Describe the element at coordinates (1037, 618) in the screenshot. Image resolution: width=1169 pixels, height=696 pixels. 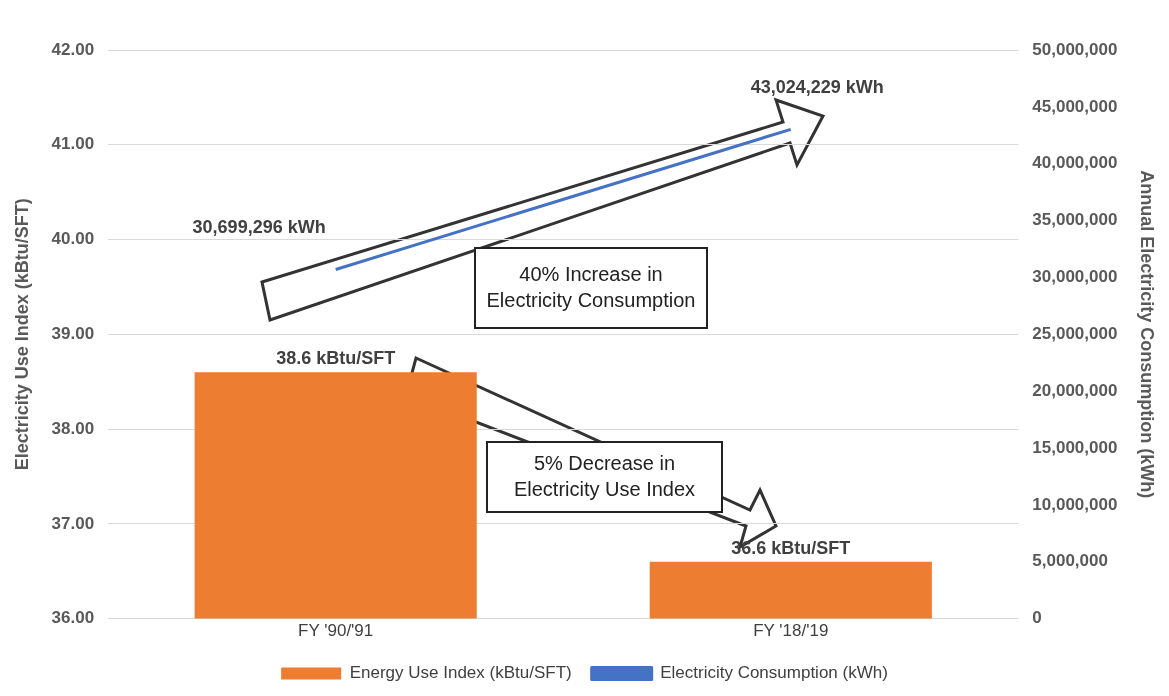
I see `y2-tick-label: 0` at that location.